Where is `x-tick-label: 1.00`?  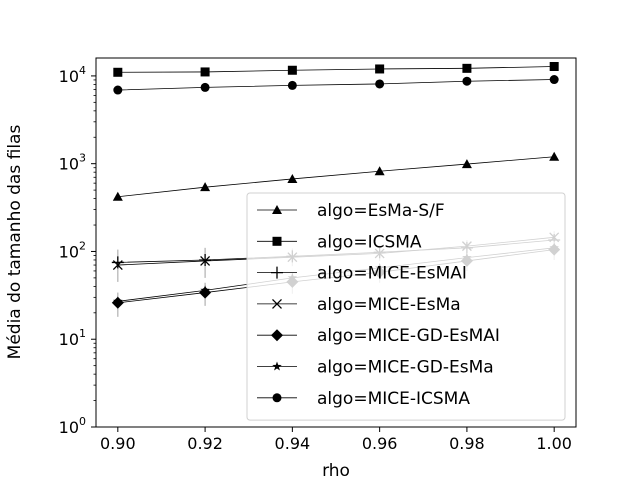 x-tick-label: 1.00 is located at coordinates (554, 443).